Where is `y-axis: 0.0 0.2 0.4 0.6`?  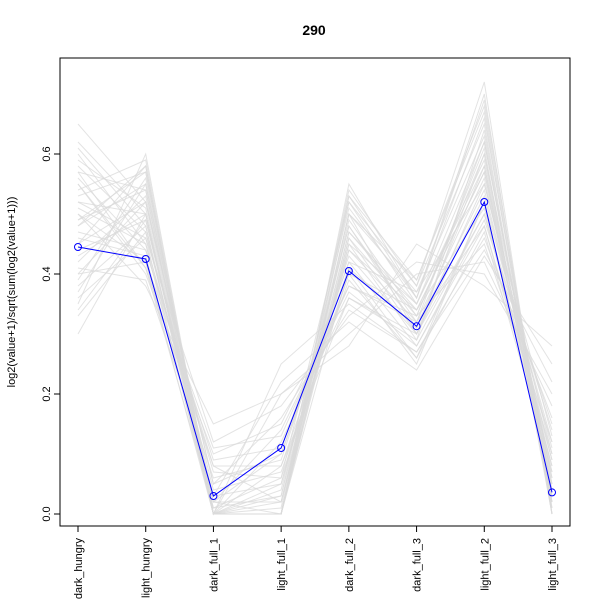
y-axis: 0.0 0.2 0.4 0.6 is located at coordinates (50, 334).